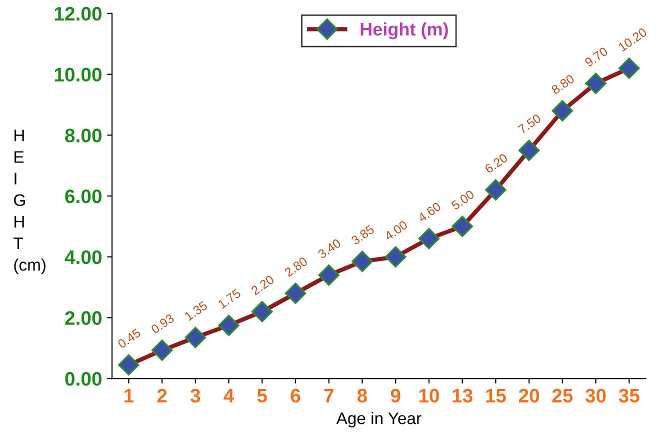 The width and height of the screenshot is (659, 448). What do you see at coordinates (462, 200) in the screenshot?
I see `data-label: 5.00` at bounding box center [462, 200].